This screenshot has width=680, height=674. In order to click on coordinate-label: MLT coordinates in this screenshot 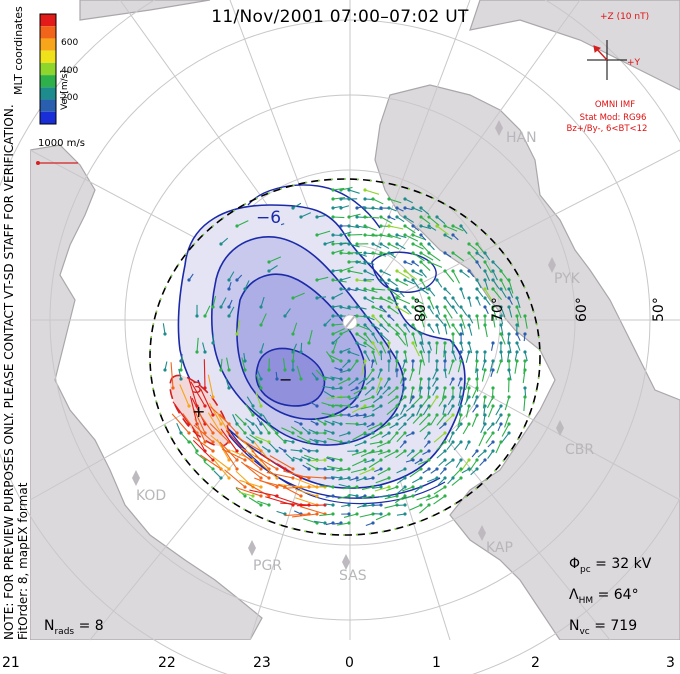, I will do `click(18, 50)`.